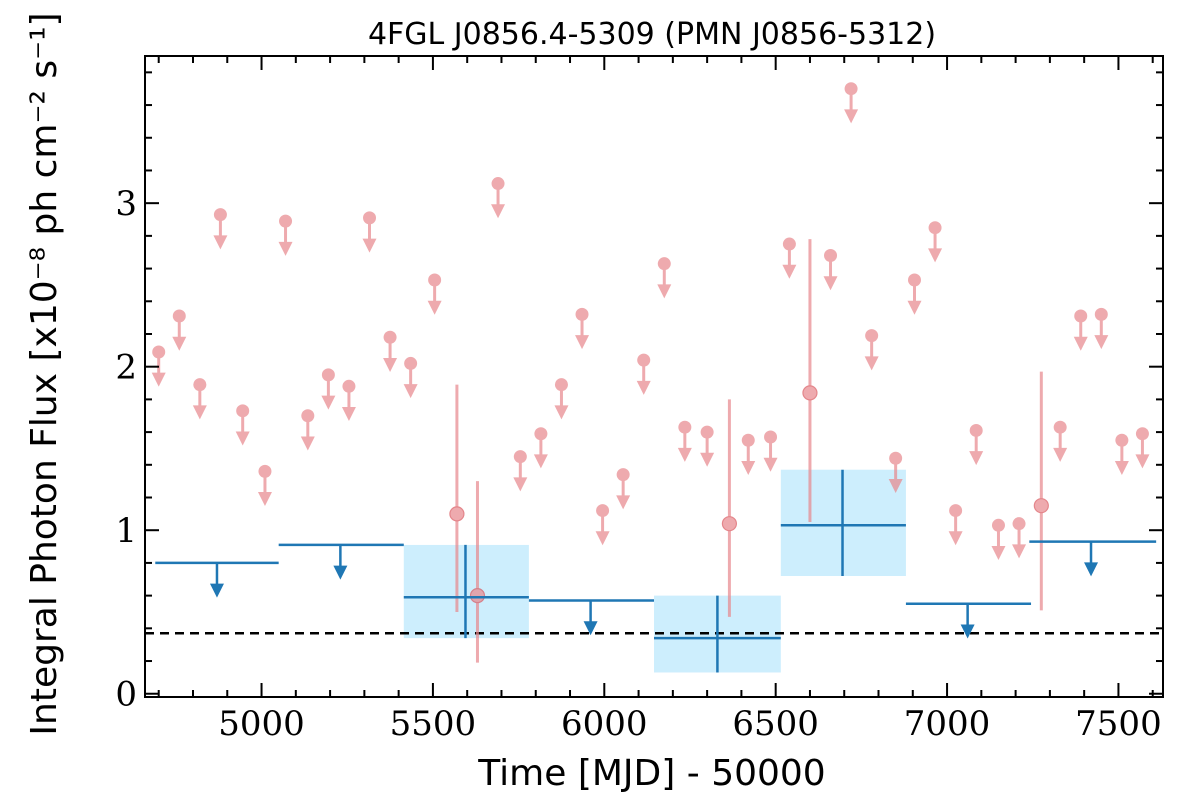 The image size is (1200, 800). I want to click on x-tick-label: 6000, so click(604, 724).